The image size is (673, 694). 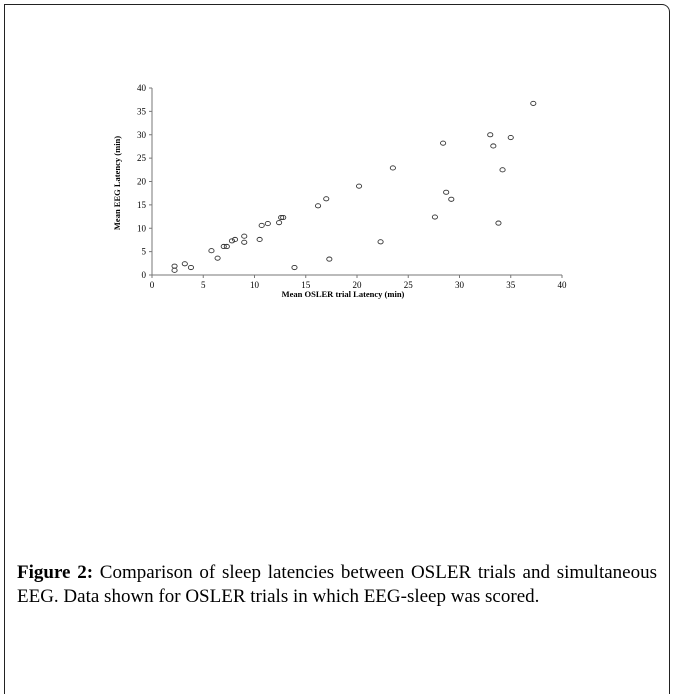 I want to click on y-tick-labels: 0 5 10 15 20 25 30 35 40, so click(x=144, y=181).